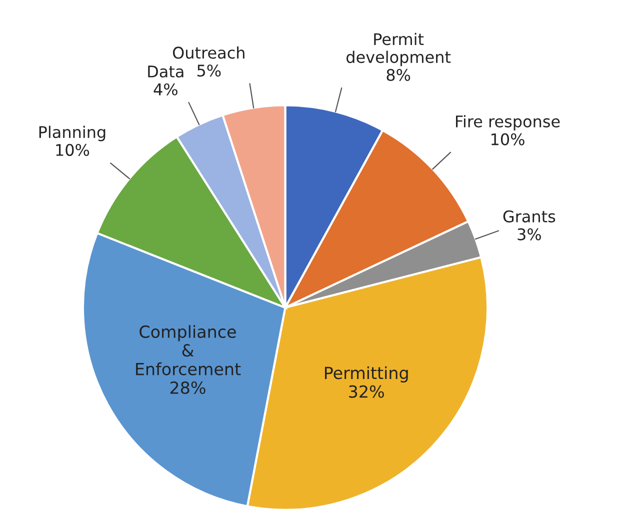  What do you see at coordinates (529, 234) in the screenshot?
I see `data-label: 3%` at bounding box center [529, 234].